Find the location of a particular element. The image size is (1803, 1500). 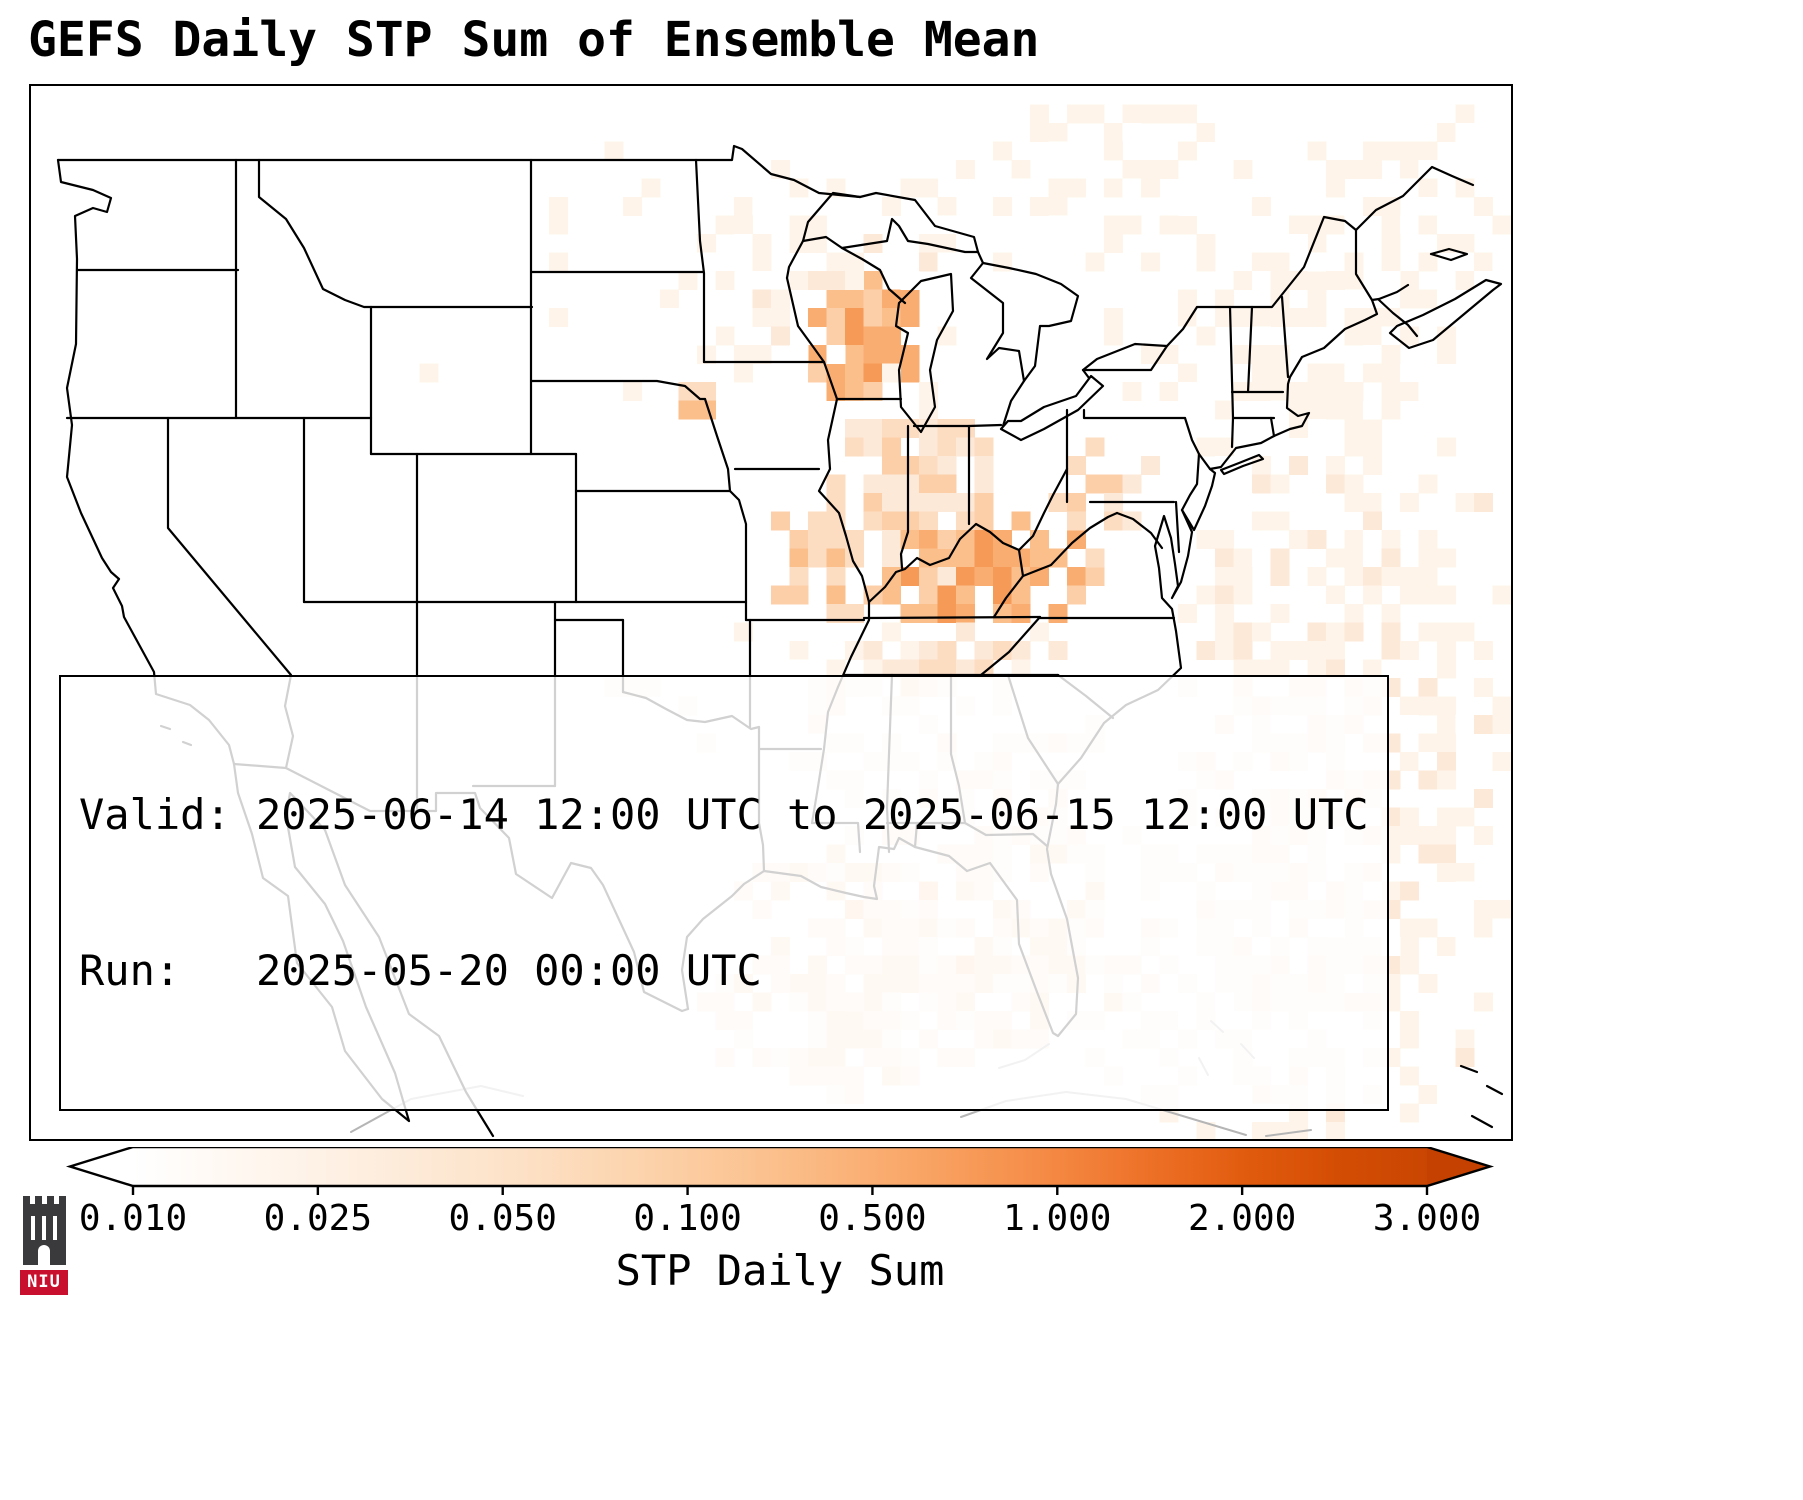

colorbar-tick-marks is located at coordinates (780, 1190).